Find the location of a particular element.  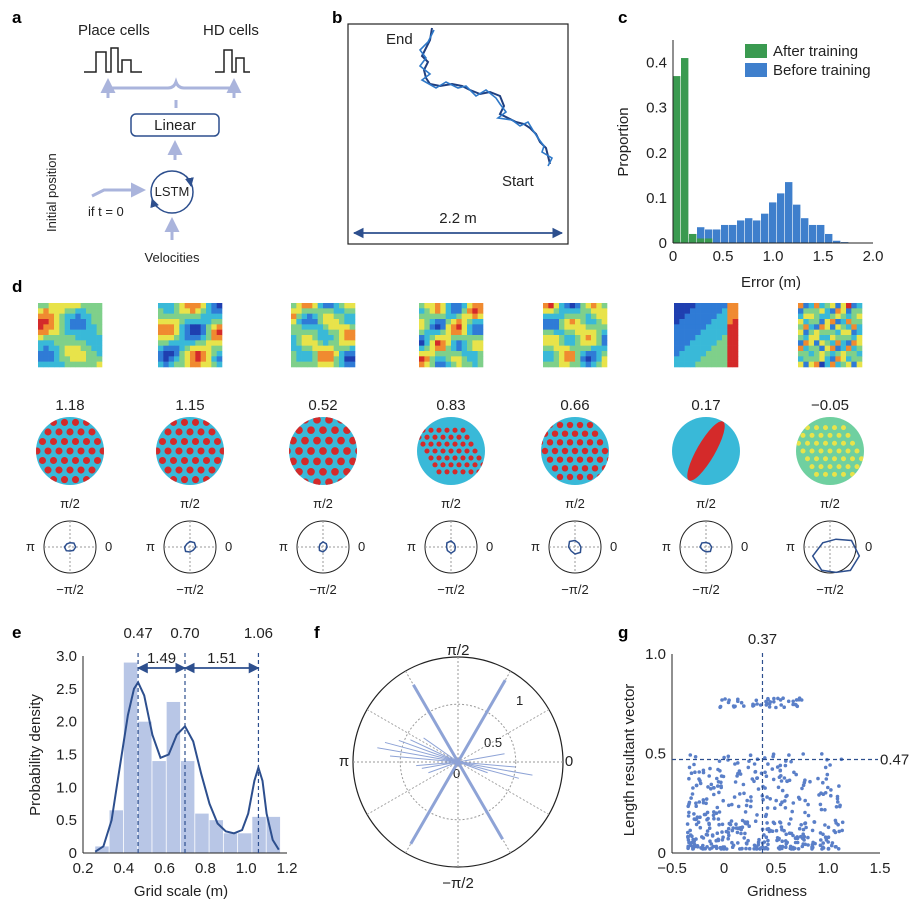

polar-trace is located at coordinates (574, 547).